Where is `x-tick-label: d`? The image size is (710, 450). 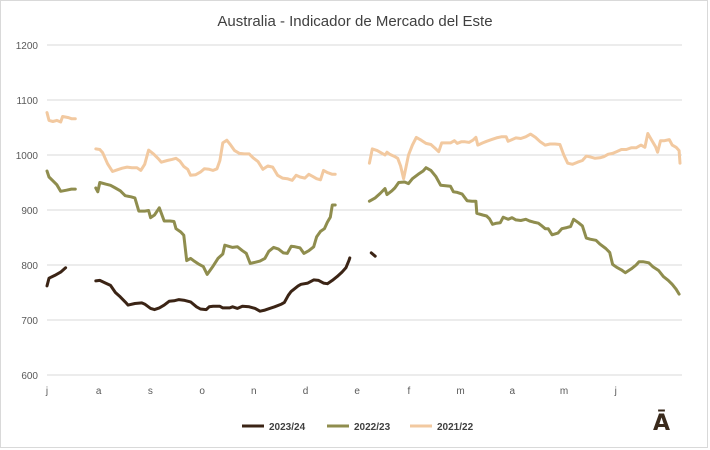 x-tick-label: d is located at coordinates (306, 391).